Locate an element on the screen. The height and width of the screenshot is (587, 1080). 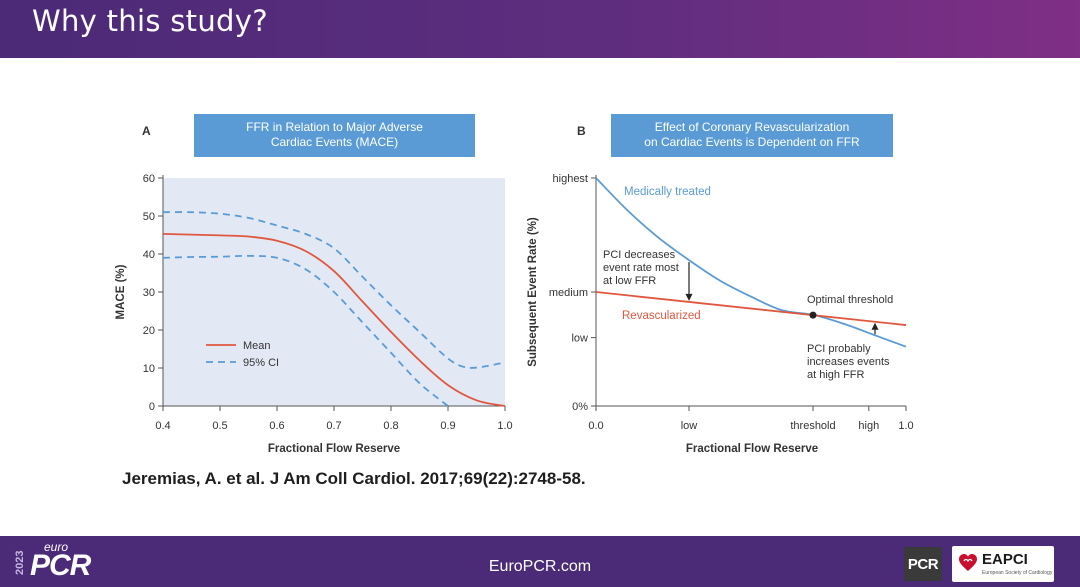
panel-a-x-tick-label: 0.9 is located at coordinates (447, 426).